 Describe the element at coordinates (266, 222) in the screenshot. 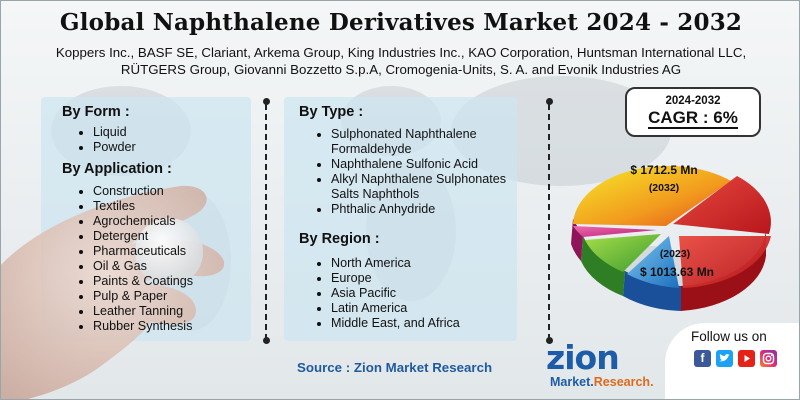

I see `divider-left` at that location.